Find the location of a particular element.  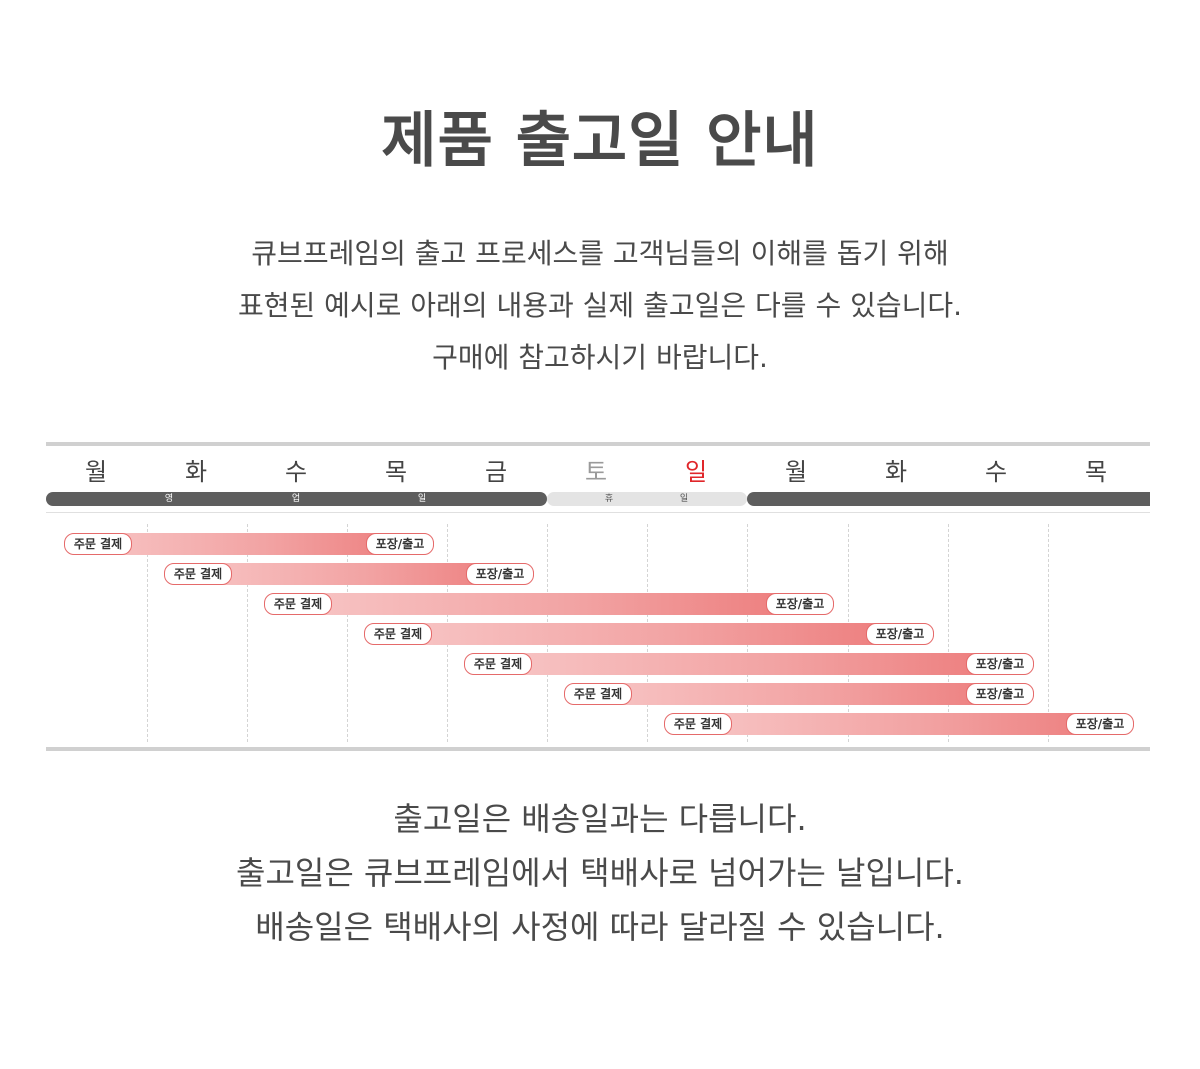

band-label: 영 is located at coordinates (169, 499).